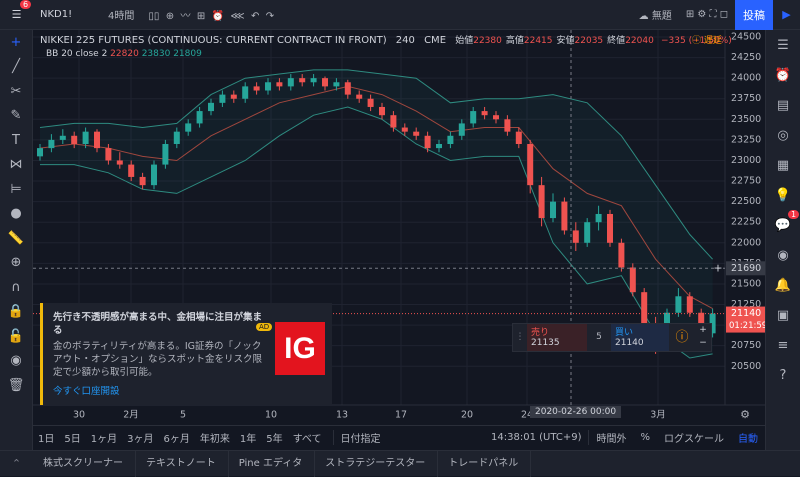 Image resolution: width=800 pixels, height=477 pixels. I want to click on alerts: ⏰, so click(783, 75).